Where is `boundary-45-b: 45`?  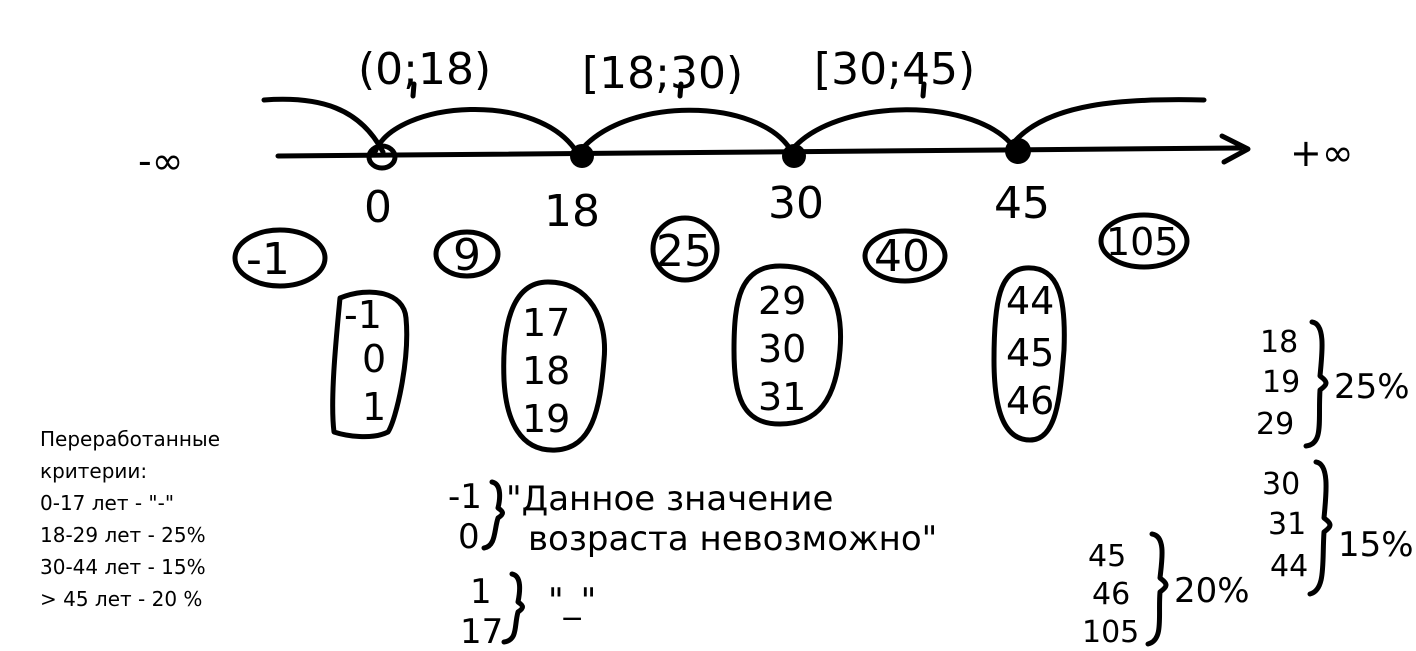
boundary-45-b: 45 is located at coordinates (1030, 353).